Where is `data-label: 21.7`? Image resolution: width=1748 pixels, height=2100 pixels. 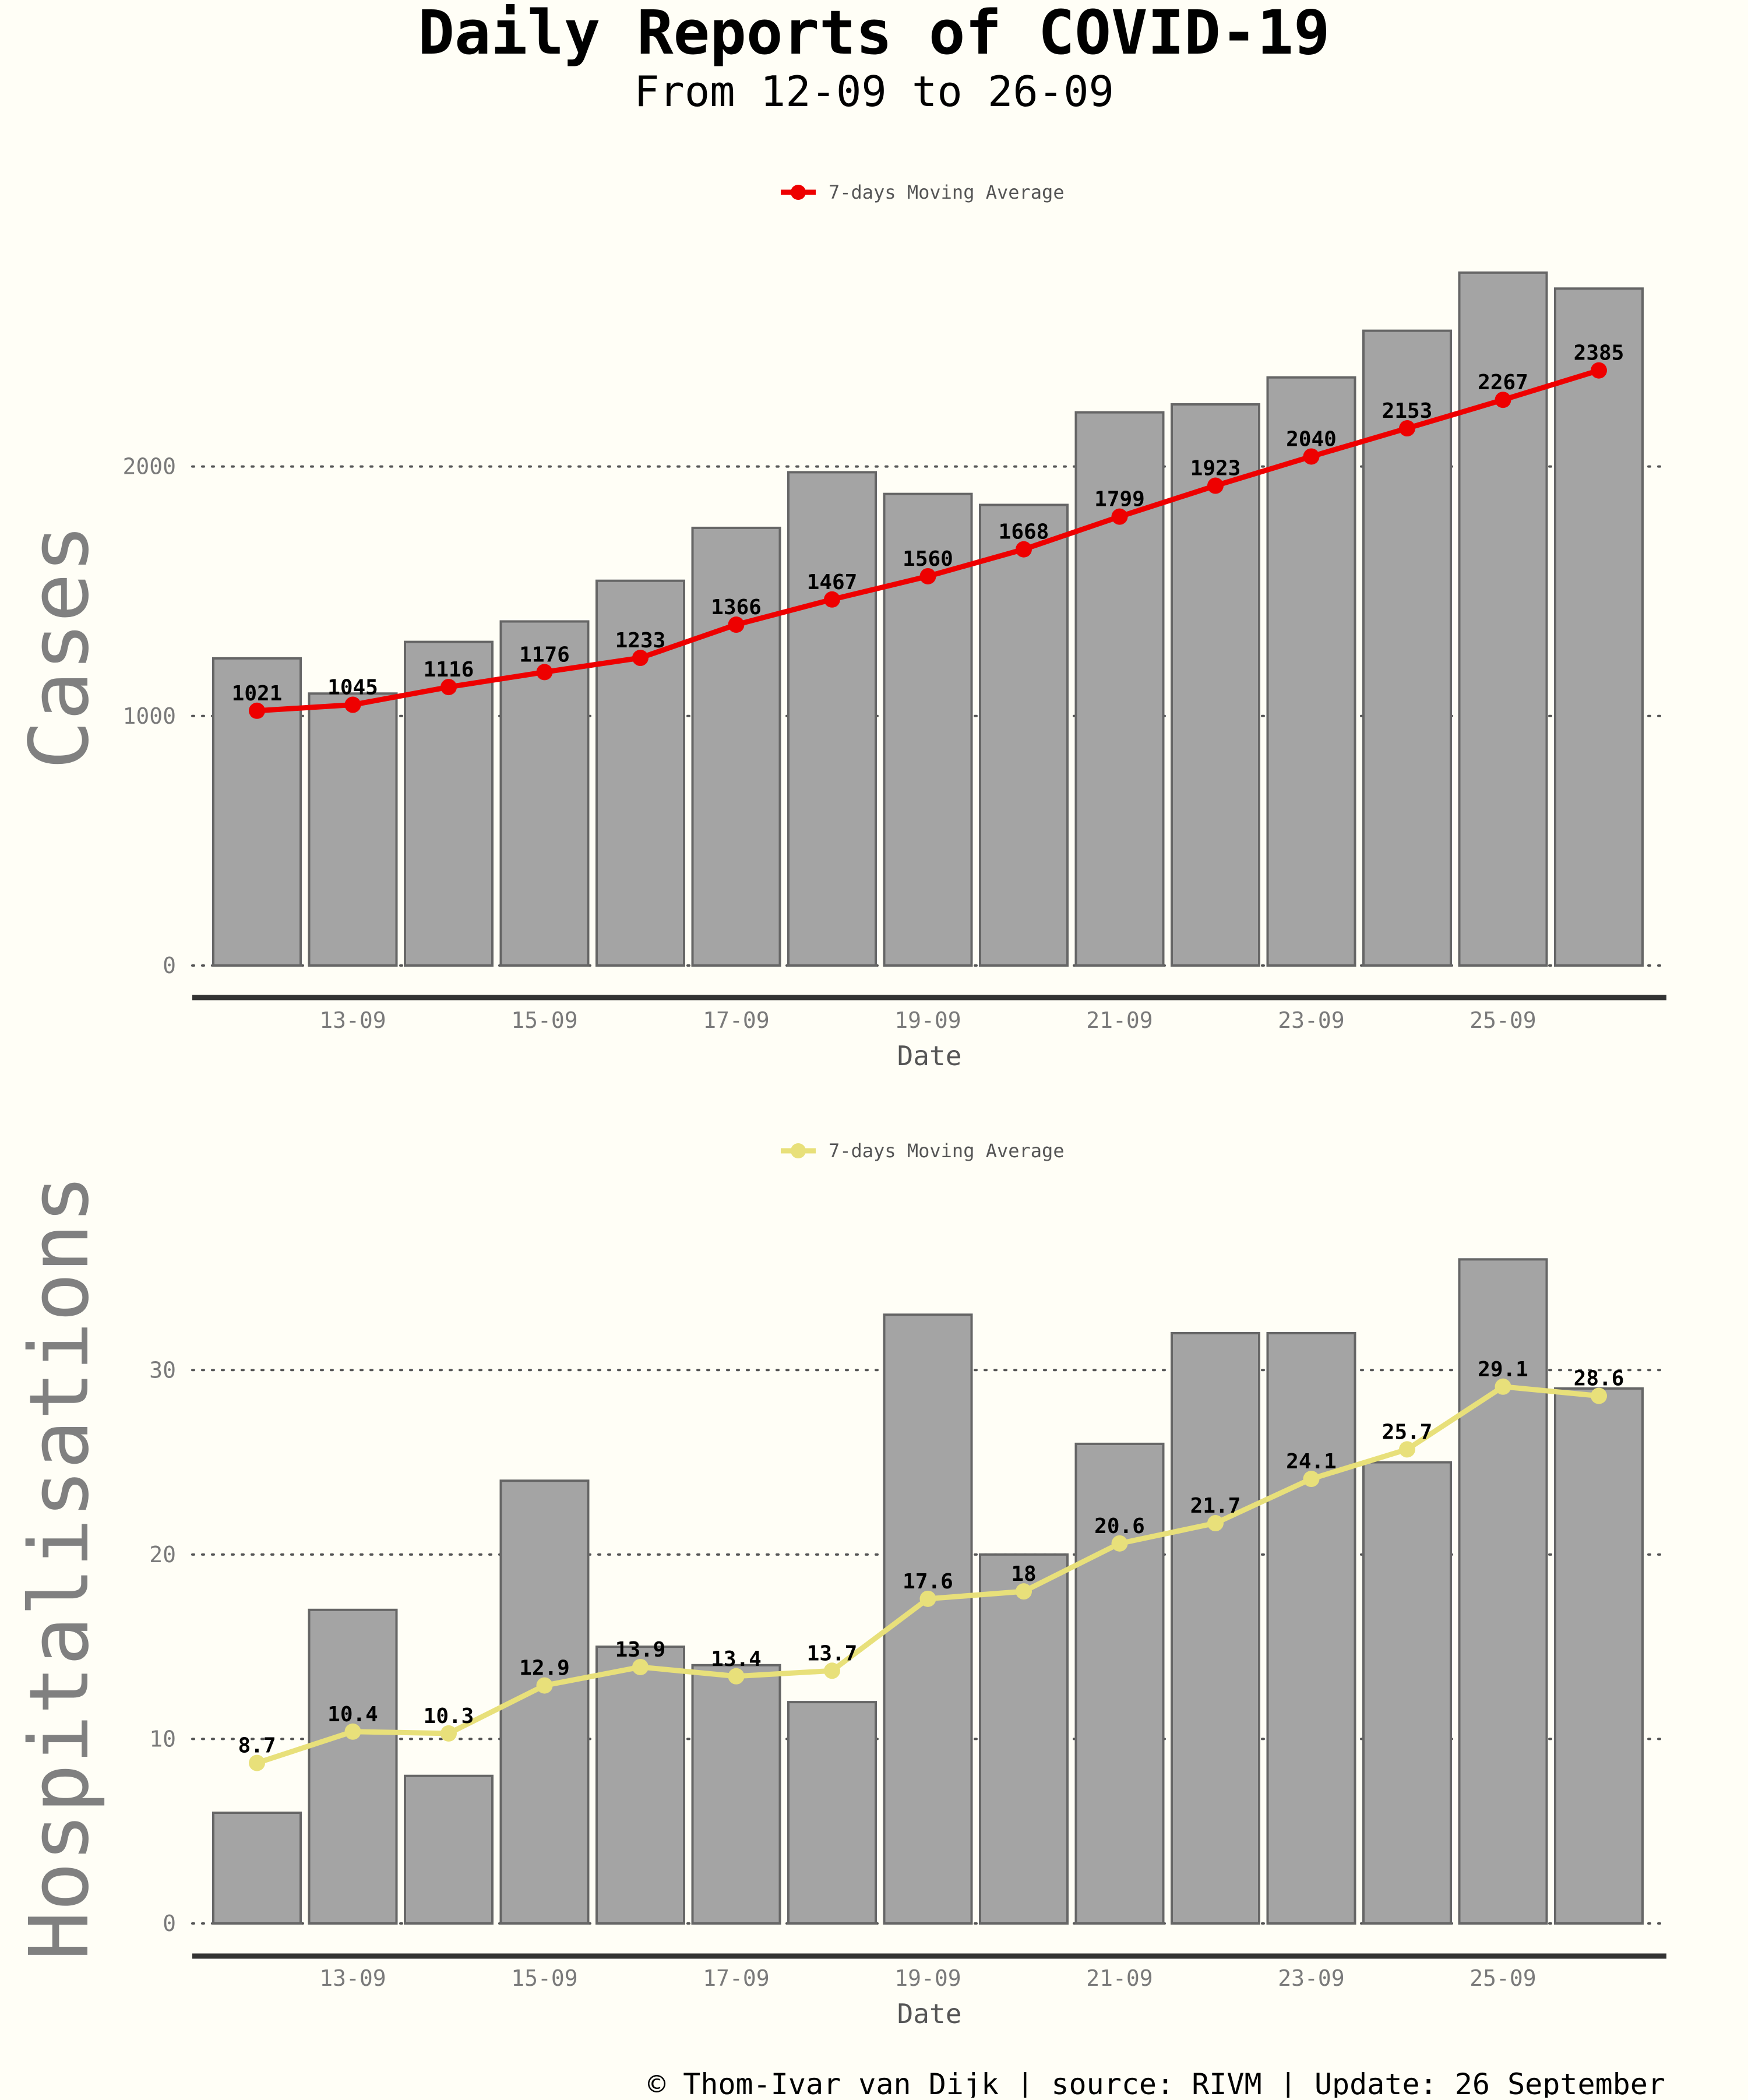
data-label: 21.7 is located at coordinates (1216, 1506).